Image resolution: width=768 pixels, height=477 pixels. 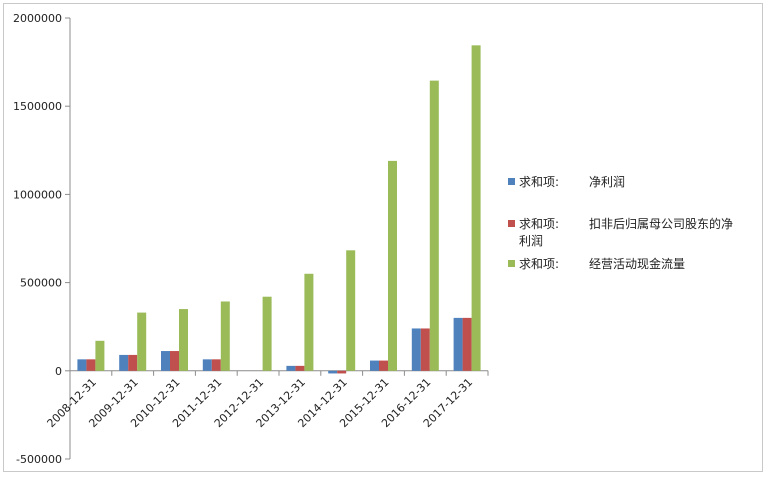 What do you see at coordinates (531, 241) in the screenshot?
I see `legend-label-cont: 利润` at bounding box center [531, 241].